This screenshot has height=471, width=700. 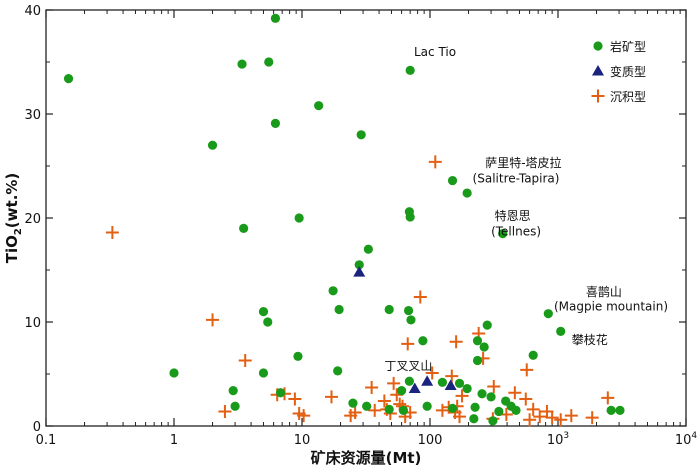 I want to click on y-axis-label-main: TiO, so click(x=12, y=249).